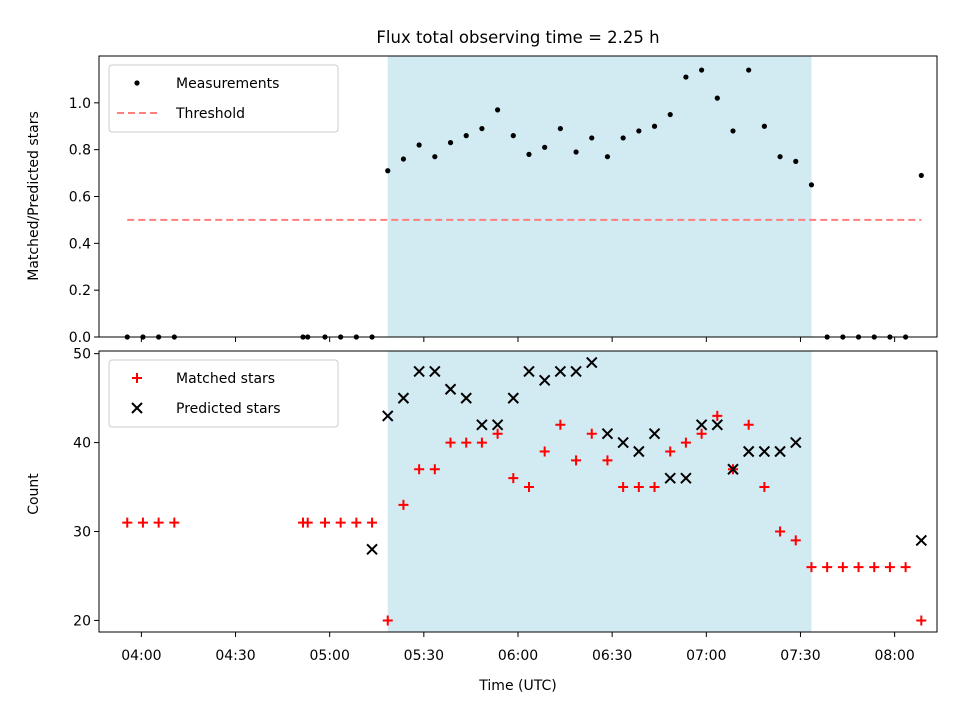  I want to click on x-tick-label: 08:00, so click(894, 656).